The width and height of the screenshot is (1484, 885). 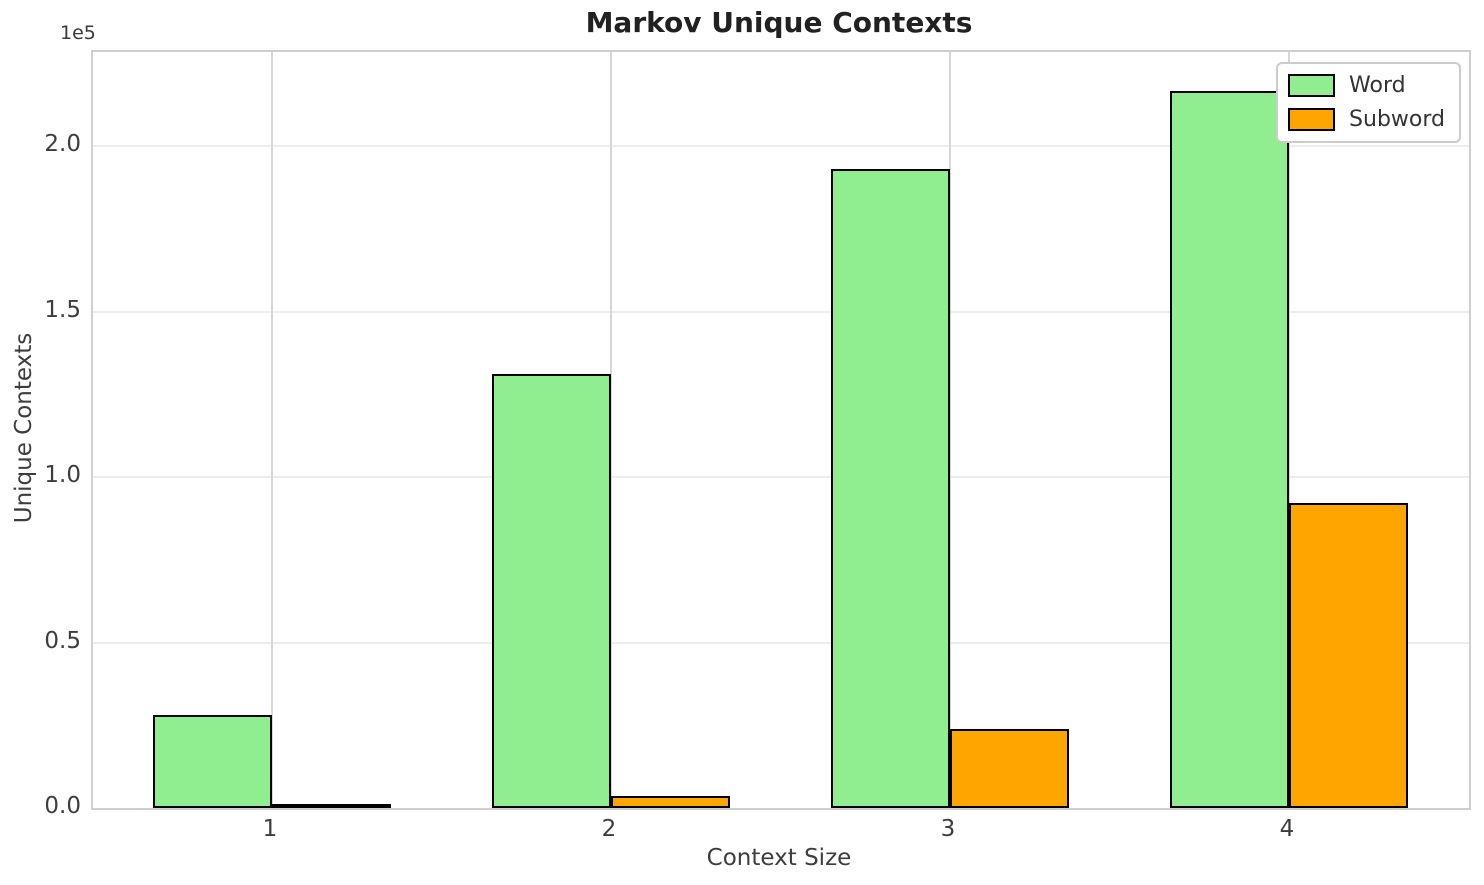 What do you see at coordinates (781, 311) in the screenshot?
I see `gridline-y-1.5` at bounding box center [781, 311].